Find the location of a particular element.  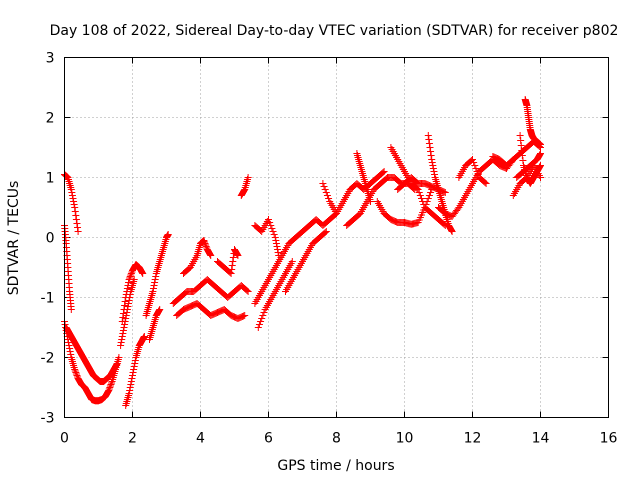

x-tick-label-4: 4 is located at coordinates (200, 439).